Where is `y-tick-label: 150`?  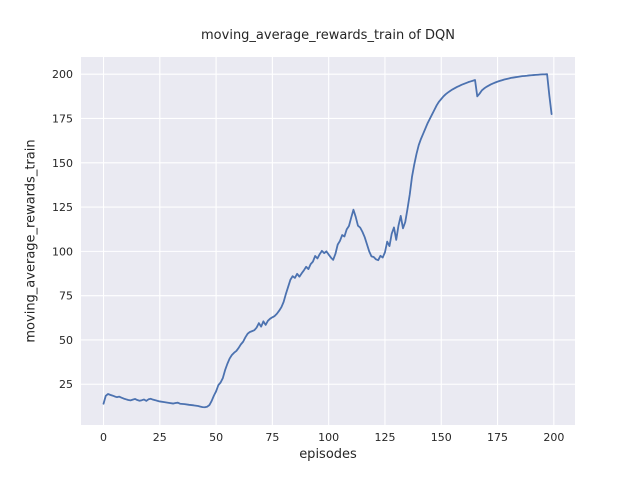
y-tick-label: 150 is located at coordinates (62, 163).